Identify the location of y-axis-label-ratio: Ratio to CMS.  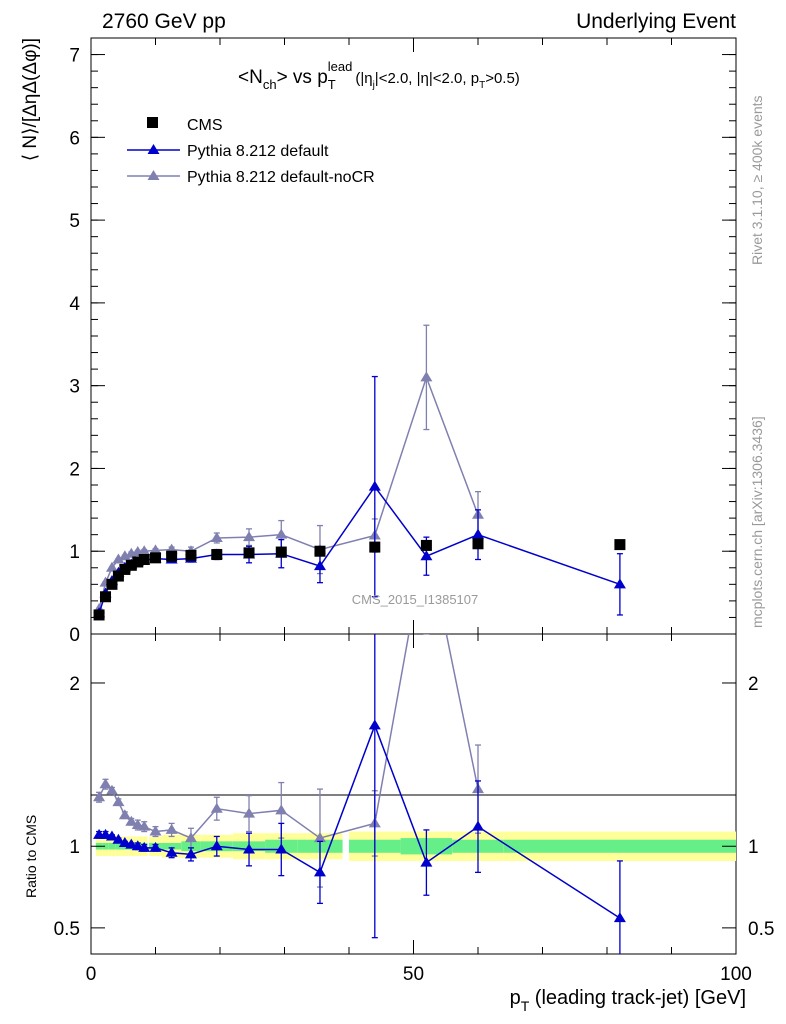
(31, 856).